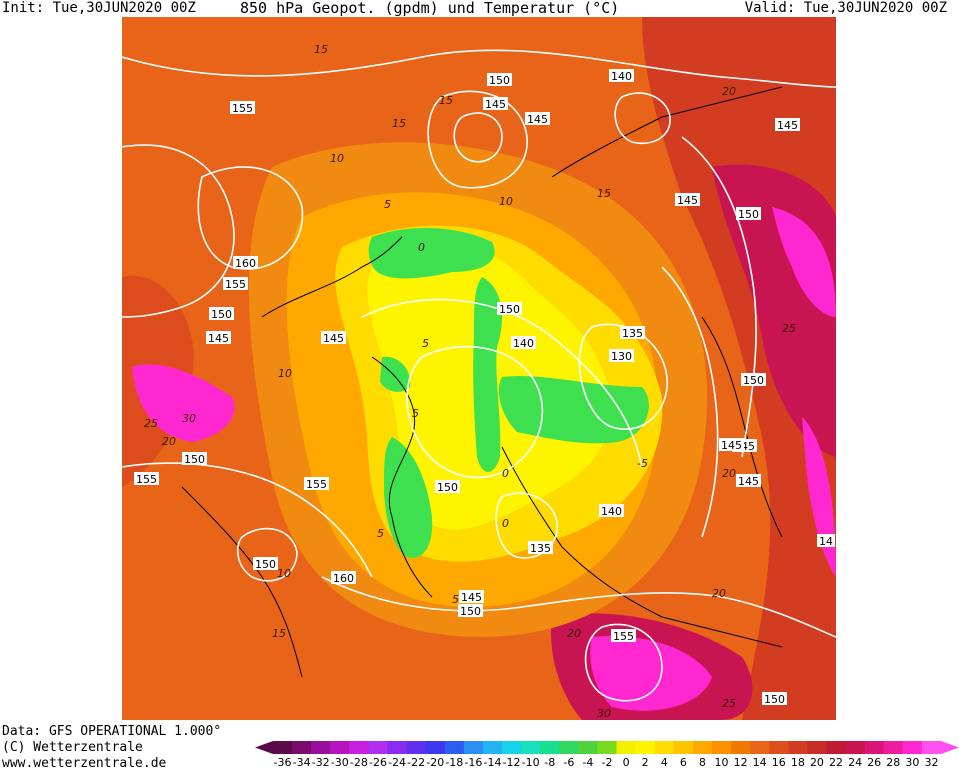 This screenshot has width=959, height=771. What do you see at coordinates (264, 747) in the screenshot?
I see `colorbar-left-arrow` at bounding box center [264, 747].